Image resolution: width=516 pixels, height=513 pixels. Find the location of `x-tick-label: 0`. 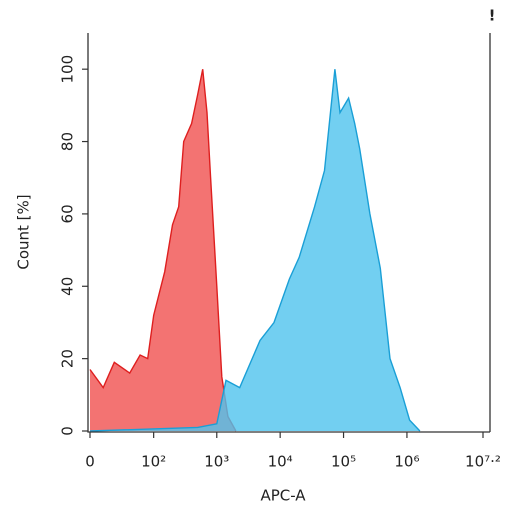

x-tick-label: 0 is located at coordinates (90, 462).